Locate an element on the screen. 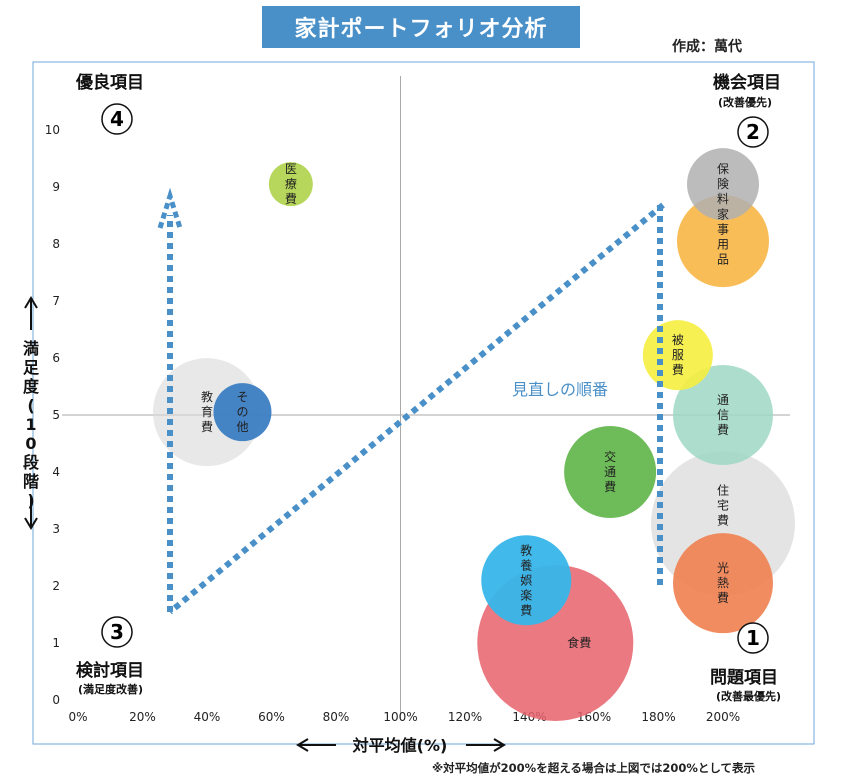 The width and height of the screenshot is (867, 781). y-tick-label: 6 is located at coordinates (56, 358).